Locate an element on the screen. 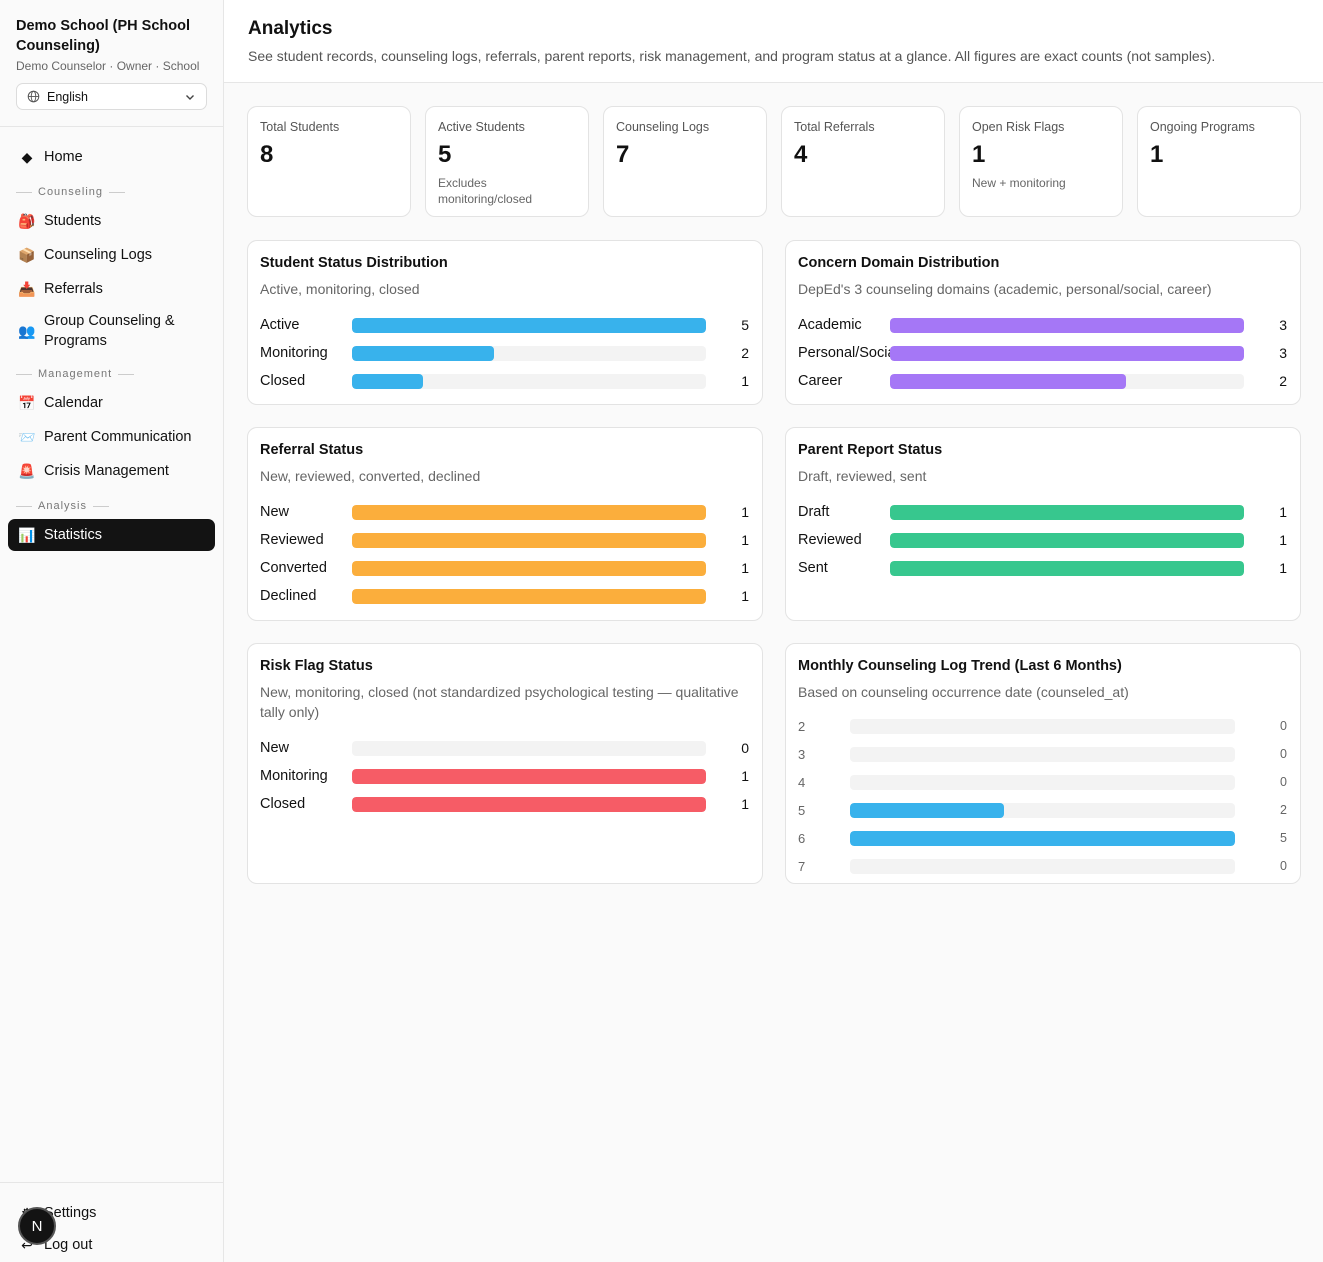 The image size is (1323, 1262). sidebar-item-calendar: 📅 Calendar is located at coordinates (111, 403).